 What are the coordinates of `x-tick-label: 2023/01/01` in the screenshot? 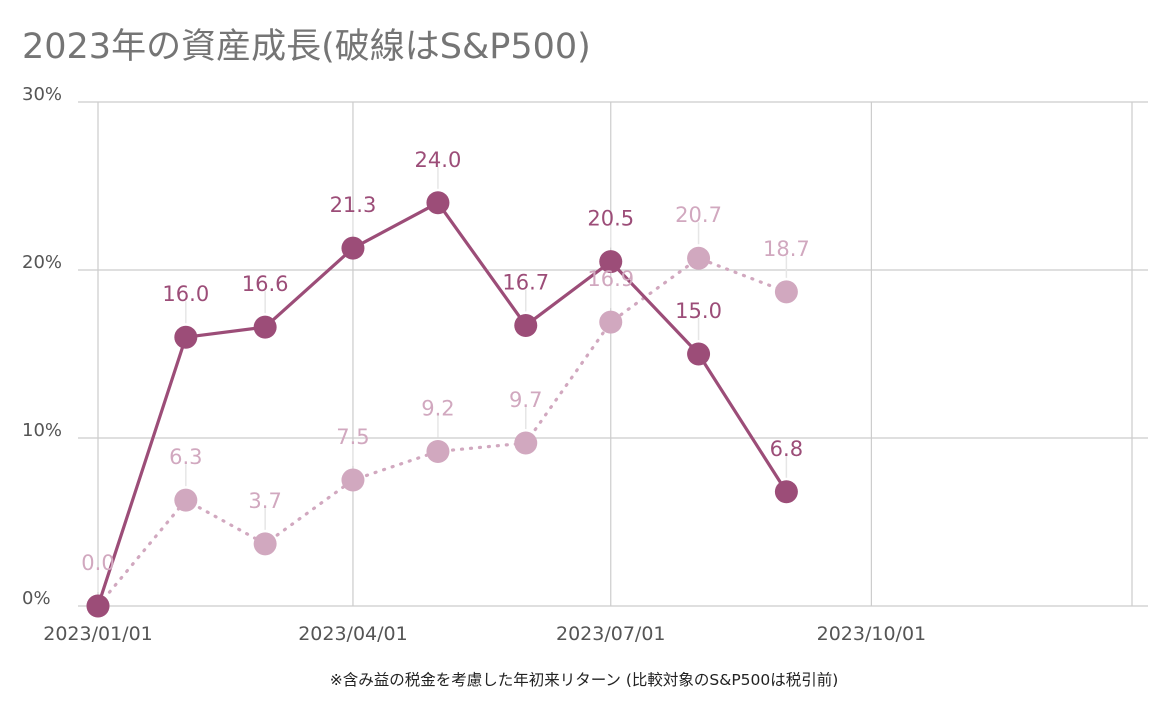 It's located at (98, 634).